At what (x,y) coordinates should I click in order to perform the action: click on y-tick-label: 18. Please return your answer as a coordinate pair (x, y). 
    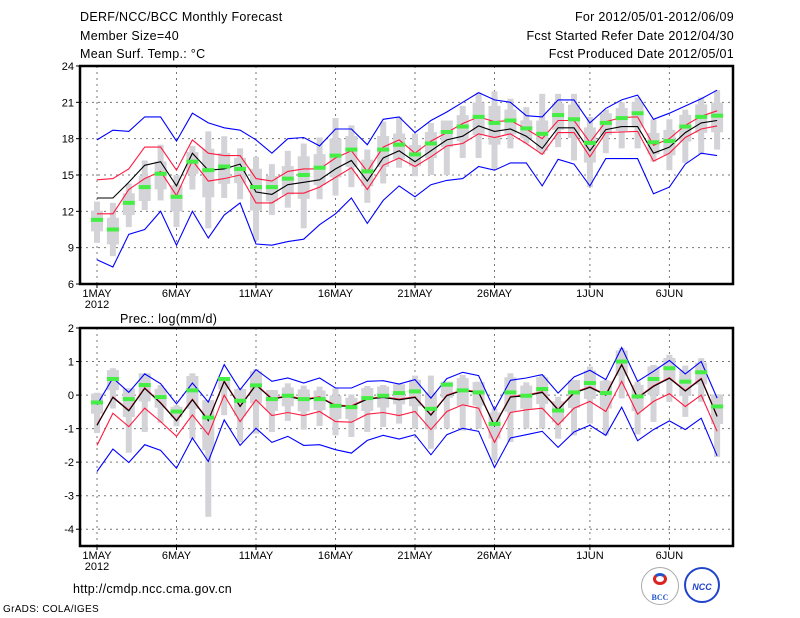
    Looking at the image, I should click on (68, 140).